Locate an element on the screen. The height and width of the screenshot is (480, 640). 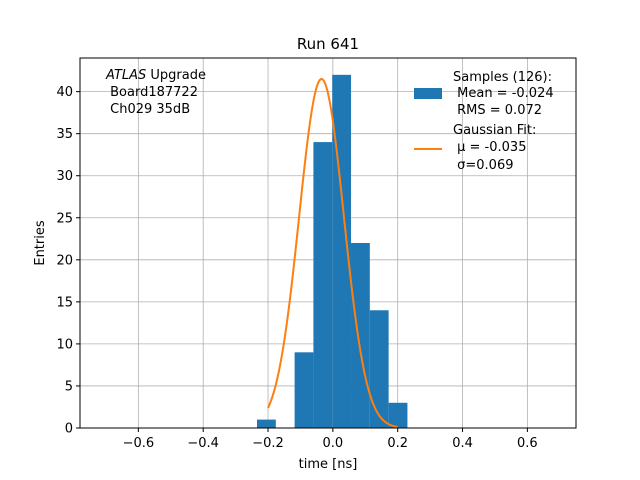
annotation-line-3: Ch029 35dB is located at coordinates (148, 109).